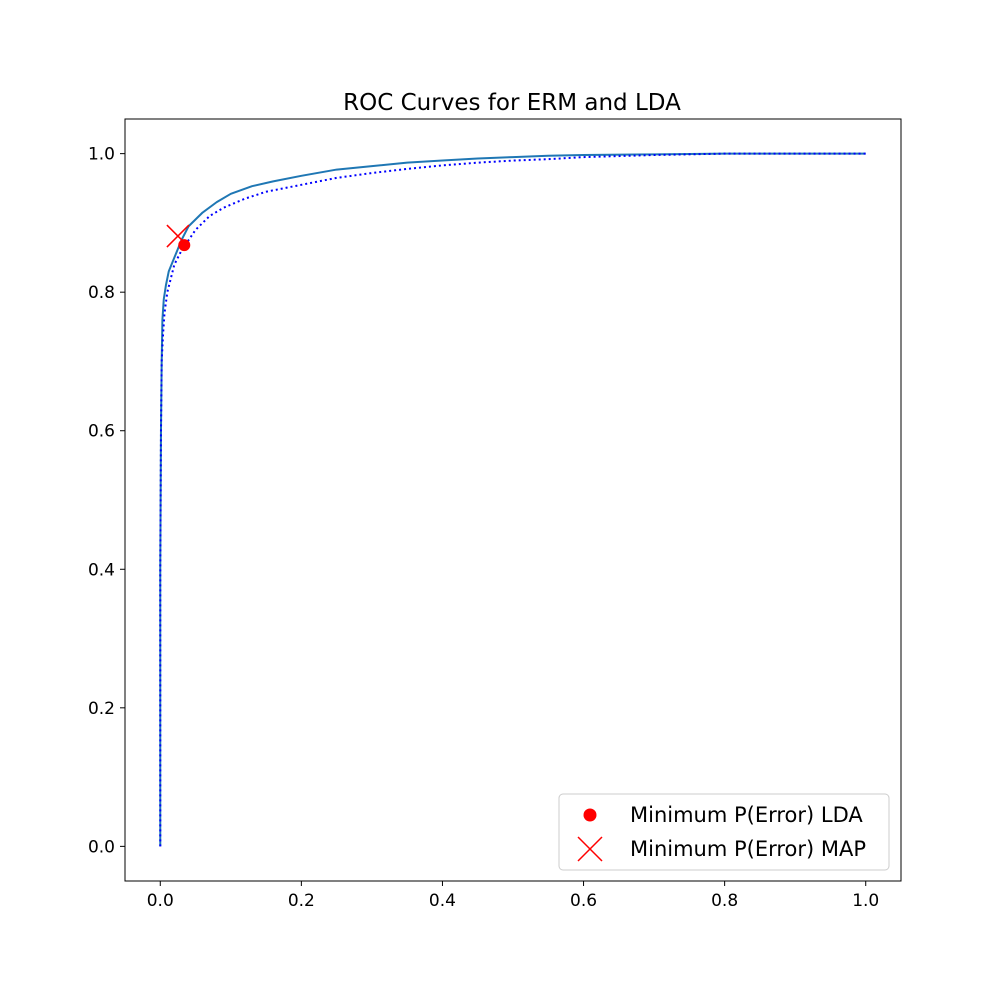 The height and width of the screenshot is (990, 1000). What do you see at coordinates (101, 432) in the screenshot?
I see `y-tick-label: 0.6` at bounding box center [101, 432].